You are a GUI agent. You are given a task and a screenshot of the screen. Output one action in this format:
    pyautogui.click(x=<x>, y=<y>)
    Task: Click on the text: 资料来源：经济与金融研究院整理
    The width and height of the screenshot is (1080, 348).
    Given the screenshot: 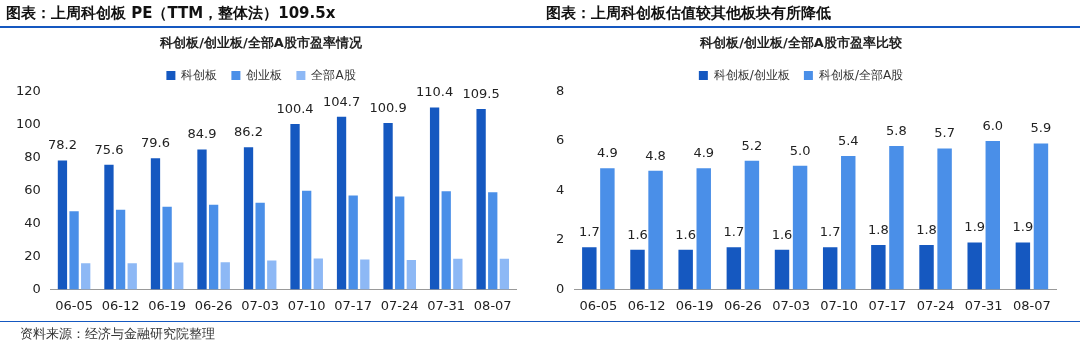 What is the action you would take?
    pyautogui.click(x=117, y=333)
    